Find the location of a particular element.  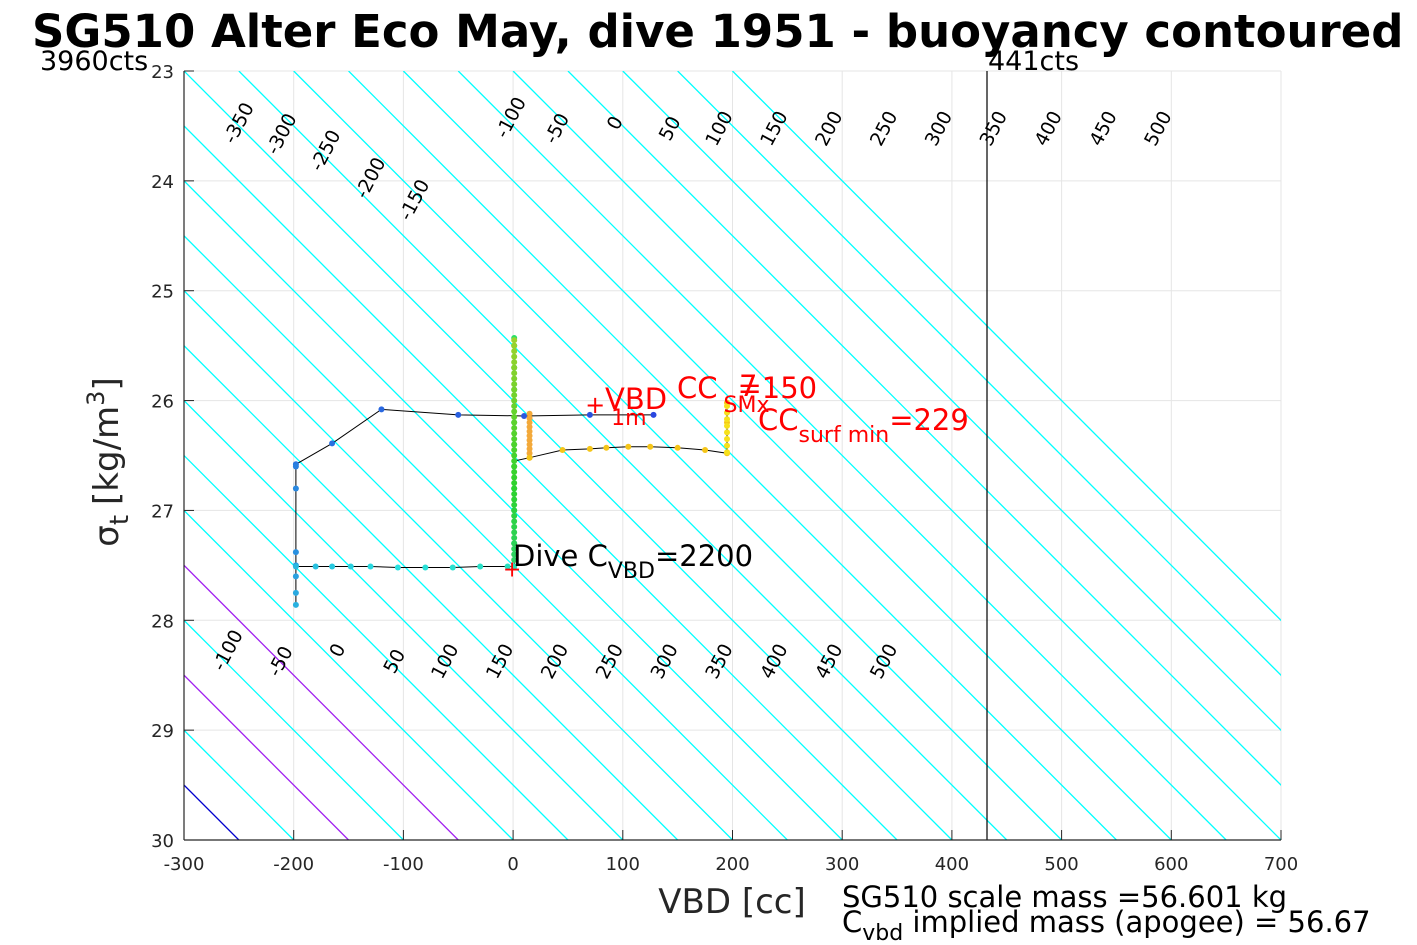

contour-label: 200 is located at coordinates (555, 661).